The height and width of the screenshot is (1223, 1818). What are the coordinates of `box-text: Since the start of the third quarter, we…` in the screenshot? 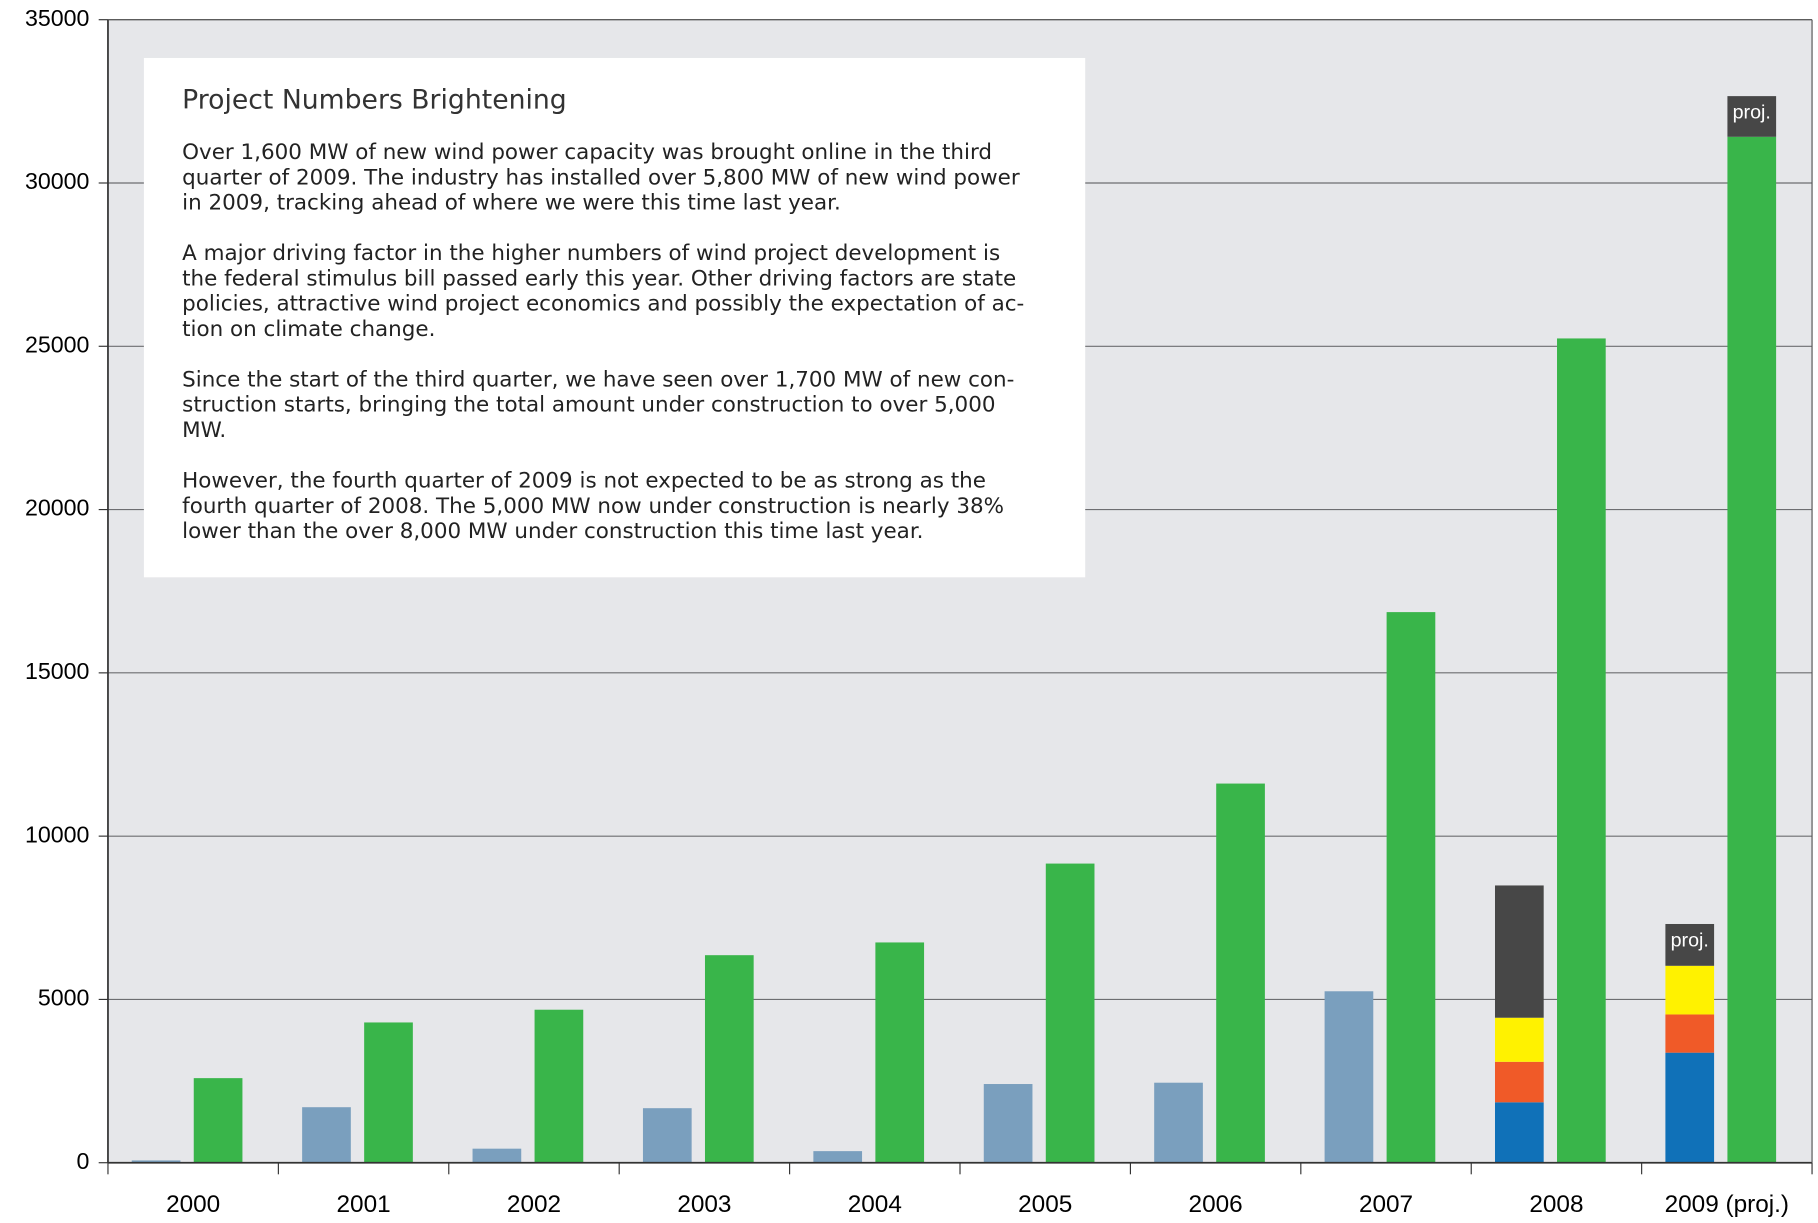 It's located at (598, 379).